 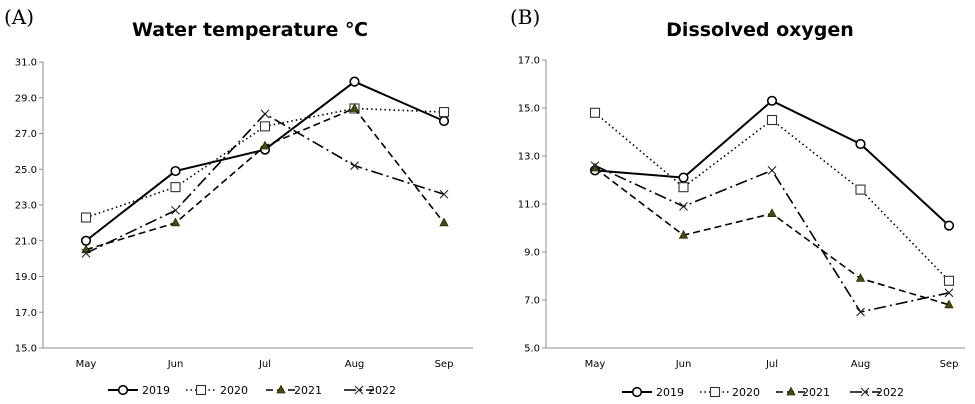 What do you see at coordinates (746, 392) in the screenshot?
I see `panel-b-legend-label-2020: 2020` at bounding box center [746, 392].